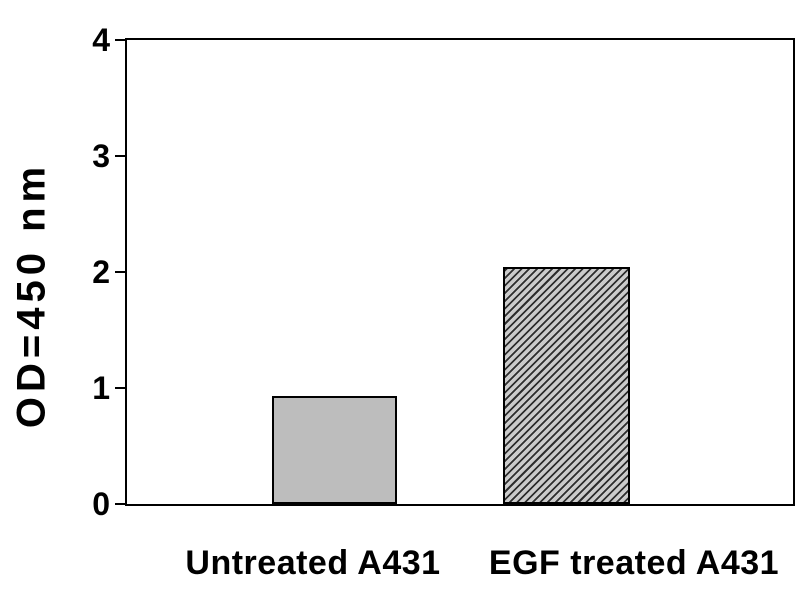 This screenshot has height=600, width=800. Describe the element at coordinates (313, 563) in the screenshot. I see `x-category-label-untreated: Untreated A431` at that location.